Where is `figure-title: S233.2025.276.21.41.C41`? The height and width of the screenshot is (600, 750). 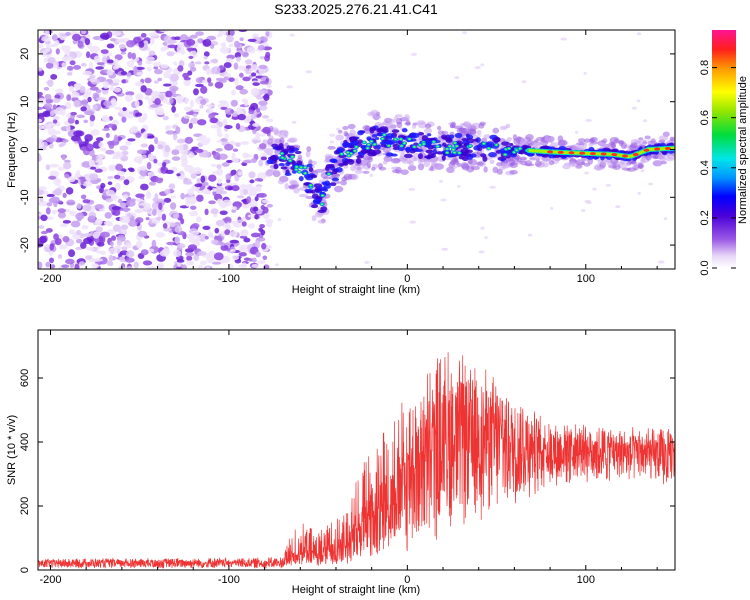 figure-title: S233.2025.276.21.41.C41 is located at coordinates (356, 9).